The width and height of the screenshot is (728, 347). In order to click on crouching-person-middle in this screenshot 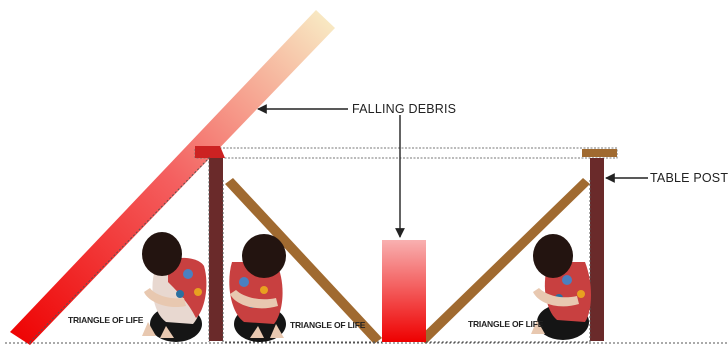, I will do `click(257, 288)`.